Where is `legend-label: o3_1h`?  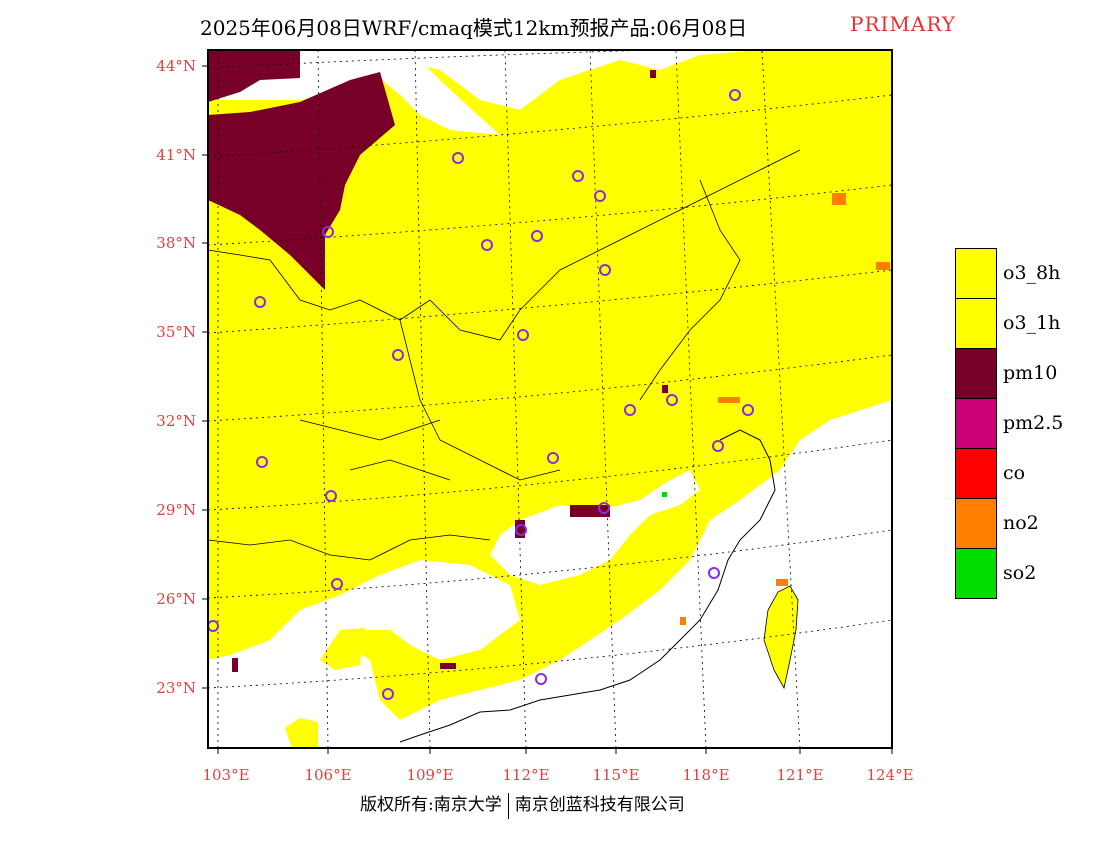 legend-label: o3_1h is located at coordinates (1032, 323).